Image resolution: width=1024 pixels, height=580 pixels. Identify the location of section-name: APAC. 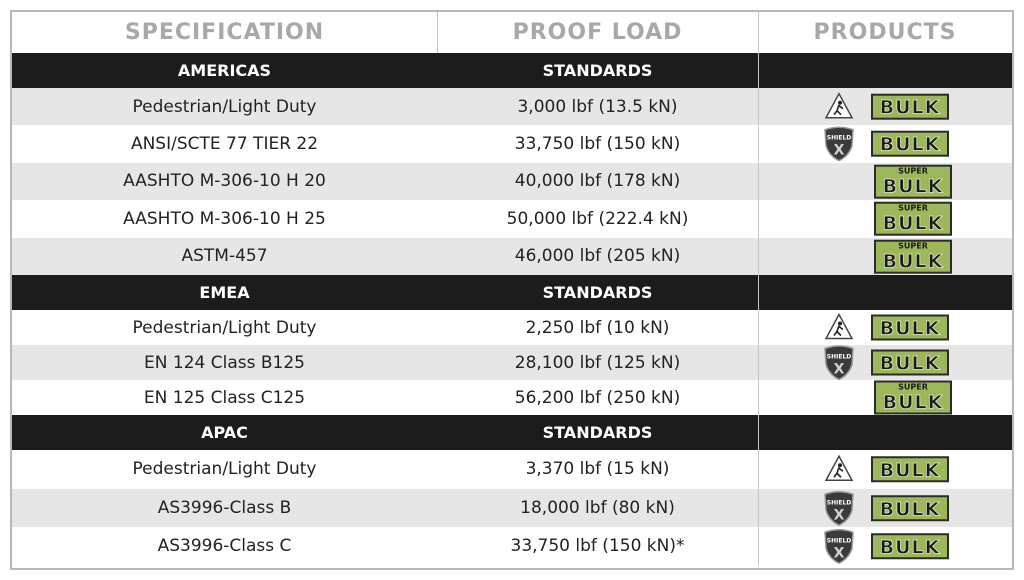
(224, 432).